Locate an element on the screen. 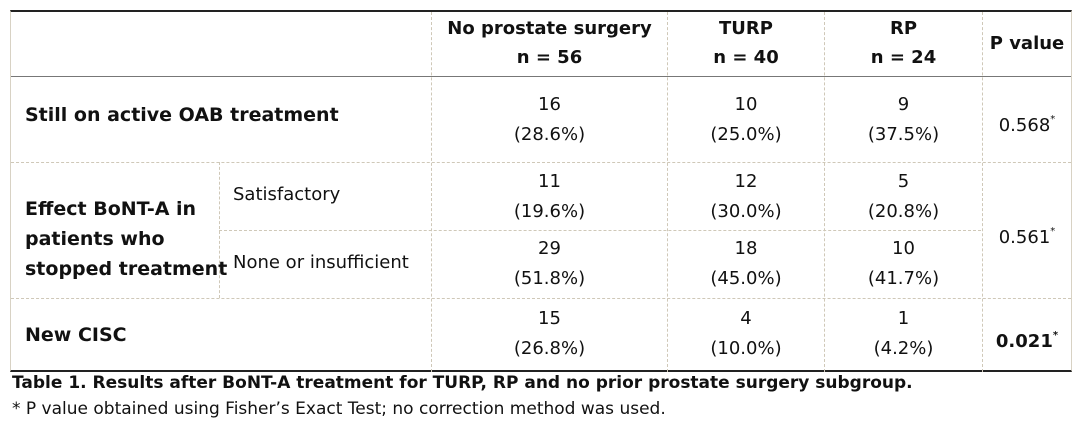 Image resolution: width=1080 pixels, height=434 pixels. percent: (45.0%) is located at coordinates (746, 278).